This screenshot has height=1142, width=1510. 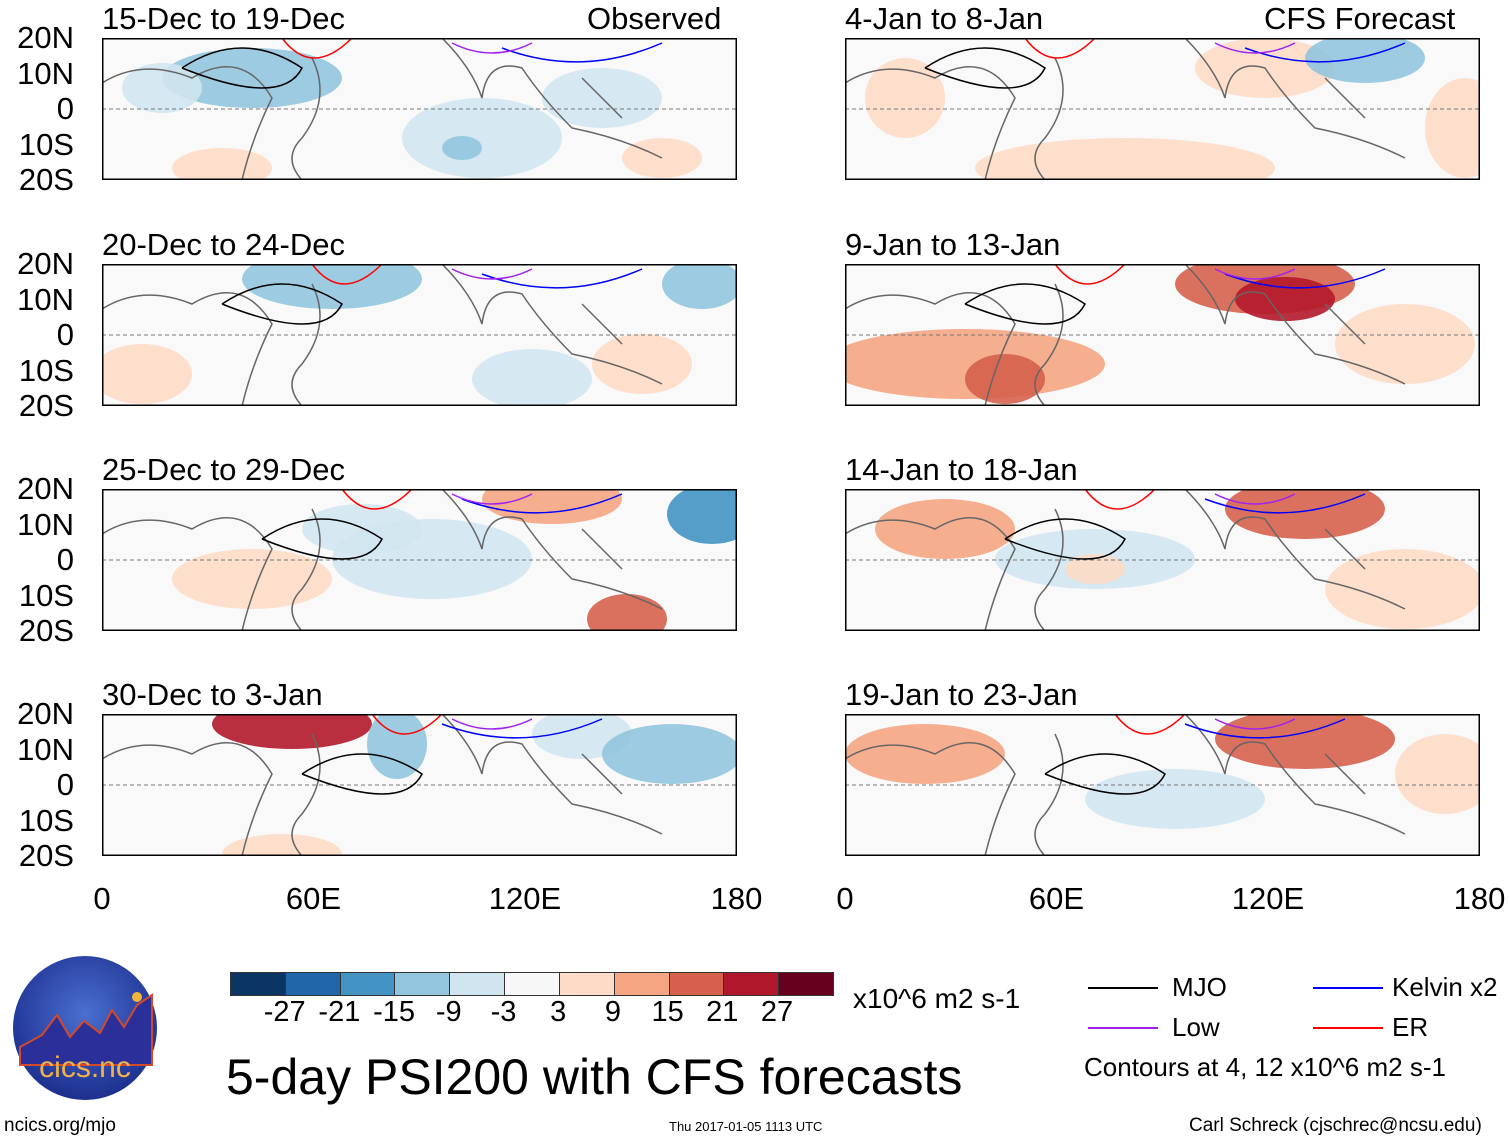 What do you see at coordinates (223, 469) in the screenshot?
I see `panel-title: 25-Dec to 29-Dec` at bounding box center [223, 469].